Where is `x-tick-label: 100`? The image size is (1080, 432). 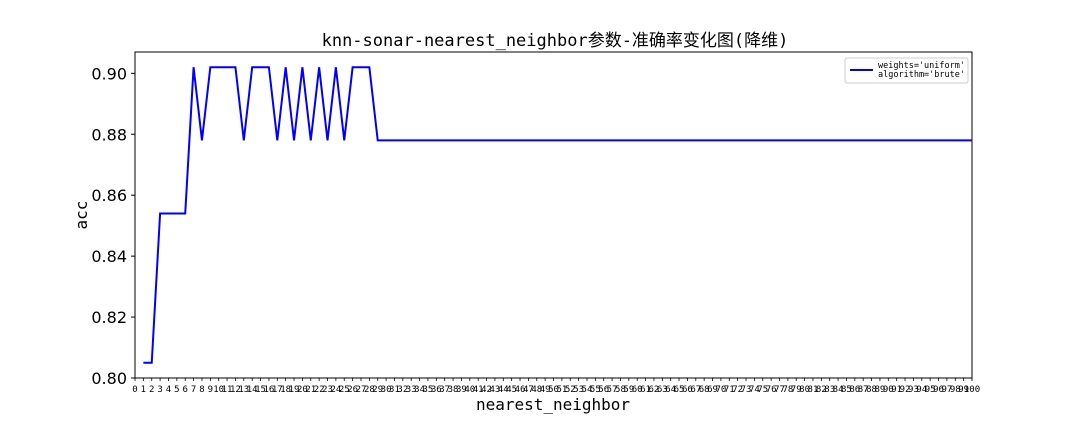
x-tick-label: 100 is located at coordinates (972, 390).